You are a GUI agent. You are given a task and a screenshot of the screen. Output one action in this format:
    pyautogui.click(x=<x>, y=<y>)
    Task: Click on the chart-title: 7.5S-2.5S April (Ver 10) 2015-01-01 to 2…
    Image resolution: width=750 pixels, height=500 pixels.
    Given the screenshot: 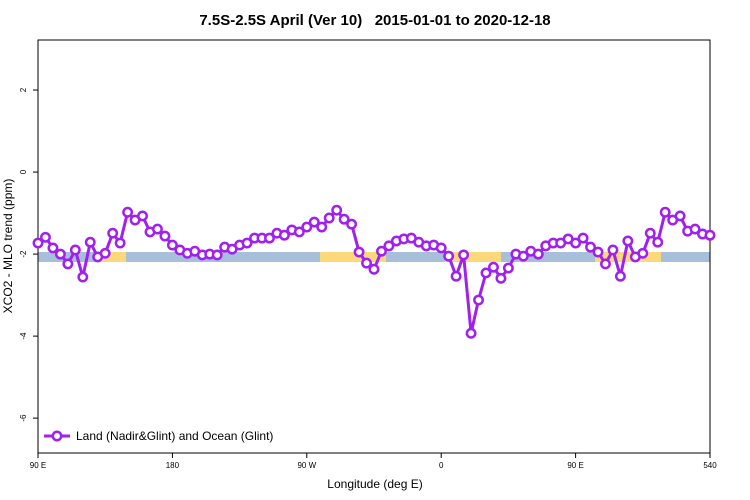 What is the action you would take?
    pyautogui.click(x=374, y=20)
    